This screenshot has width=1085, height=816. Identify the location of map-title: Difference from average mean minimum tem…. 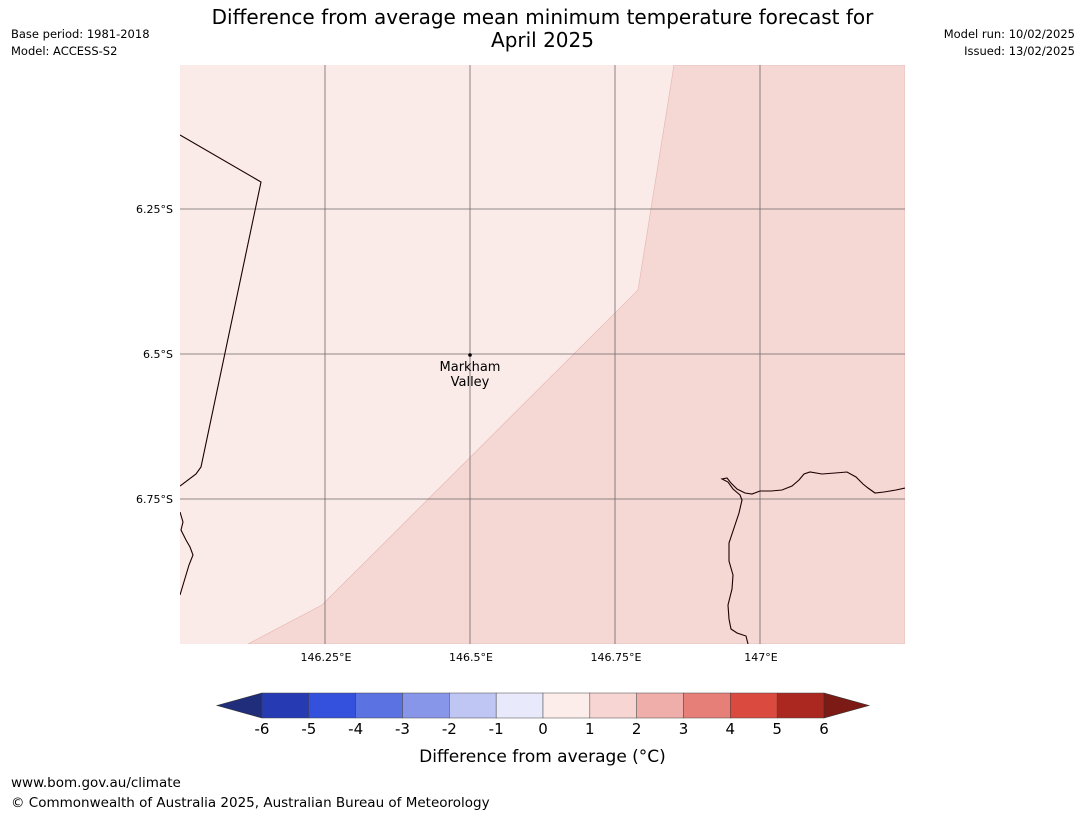
(542, 29).